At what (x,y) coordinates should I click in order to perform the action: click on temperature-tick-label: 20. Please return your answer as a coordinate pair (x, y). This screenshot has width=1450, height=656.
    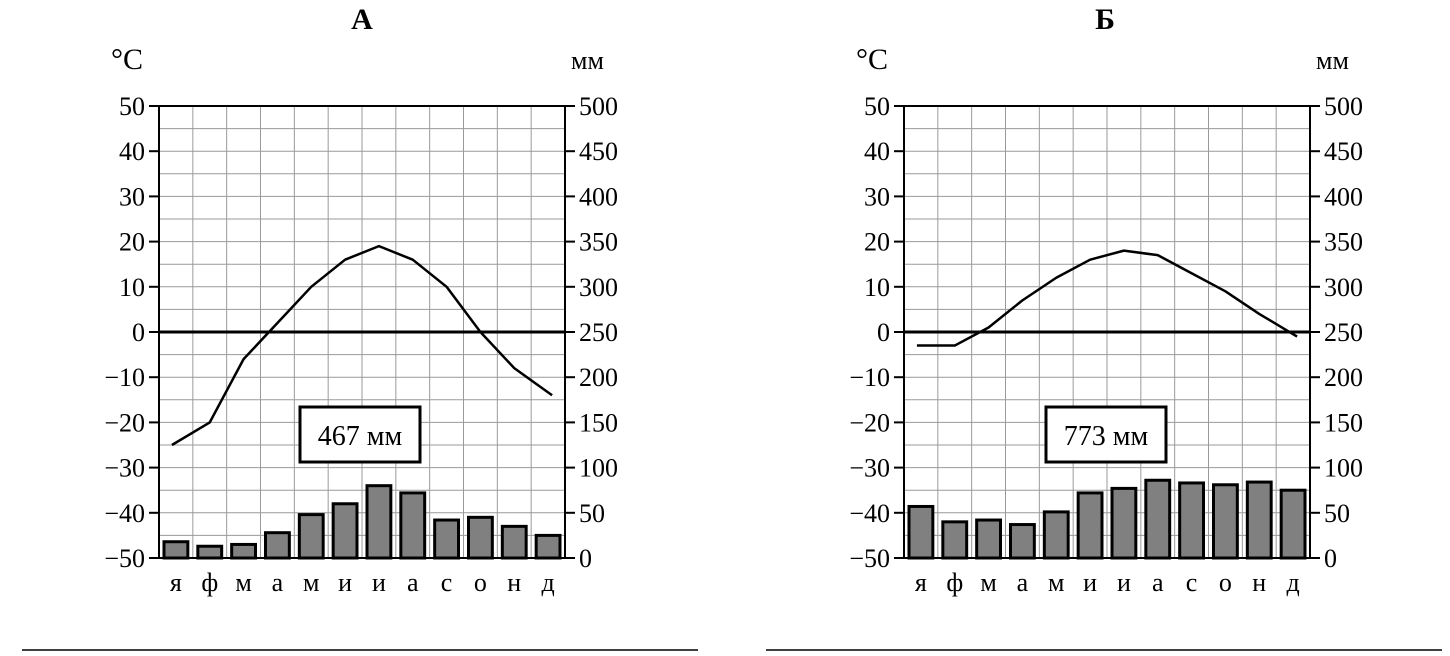
    Looking at the image, I should click on (877, 242).